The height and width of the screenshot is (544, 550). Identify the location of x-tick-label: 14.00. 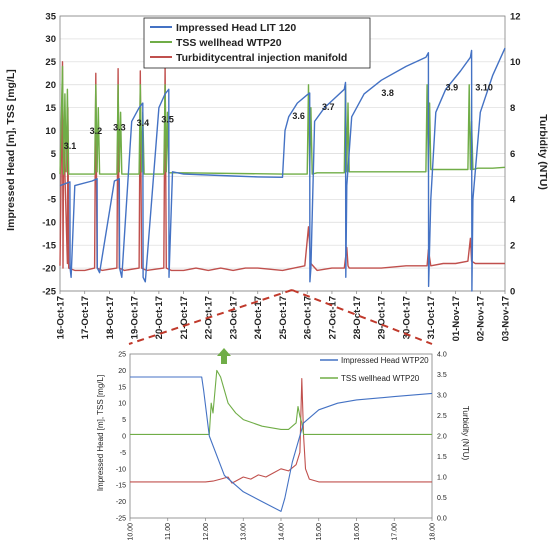
(281, 532).